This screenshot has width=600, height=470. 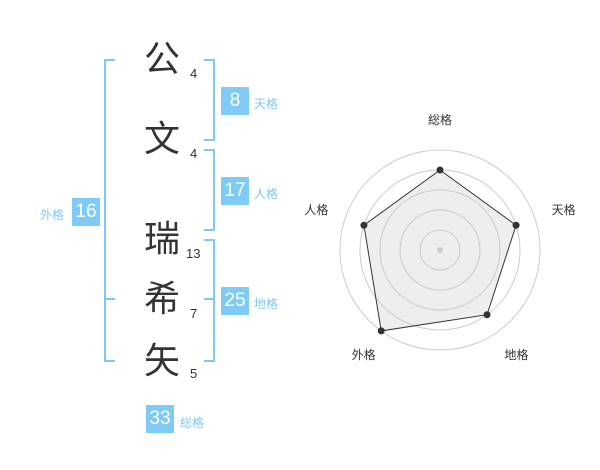 I want to click on tenkaku-label: 天格, so click(x=266, y=104).